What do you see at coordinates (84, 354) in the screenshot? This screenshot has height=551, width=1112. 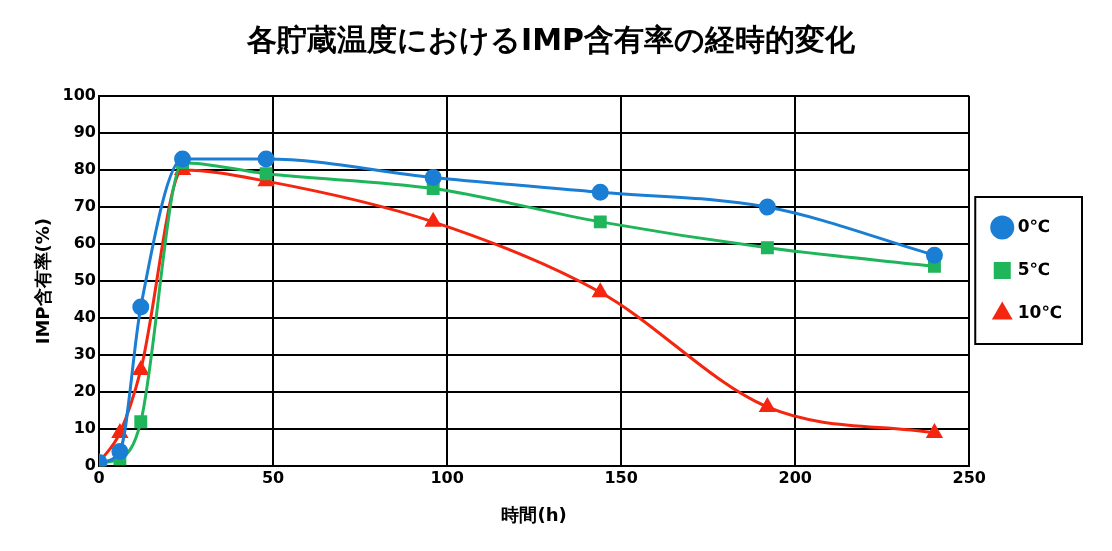 I see `y-tick-label: 30` at bounding box center [84, 354].